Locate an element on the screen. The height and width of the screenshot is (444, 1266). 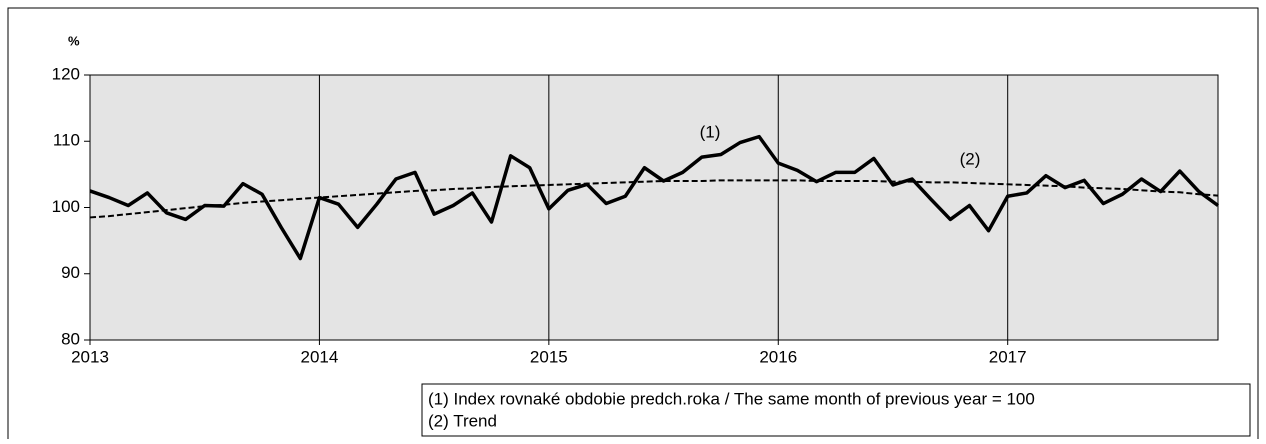
y-tick-label: 90 is located at coordinates (70, 272).